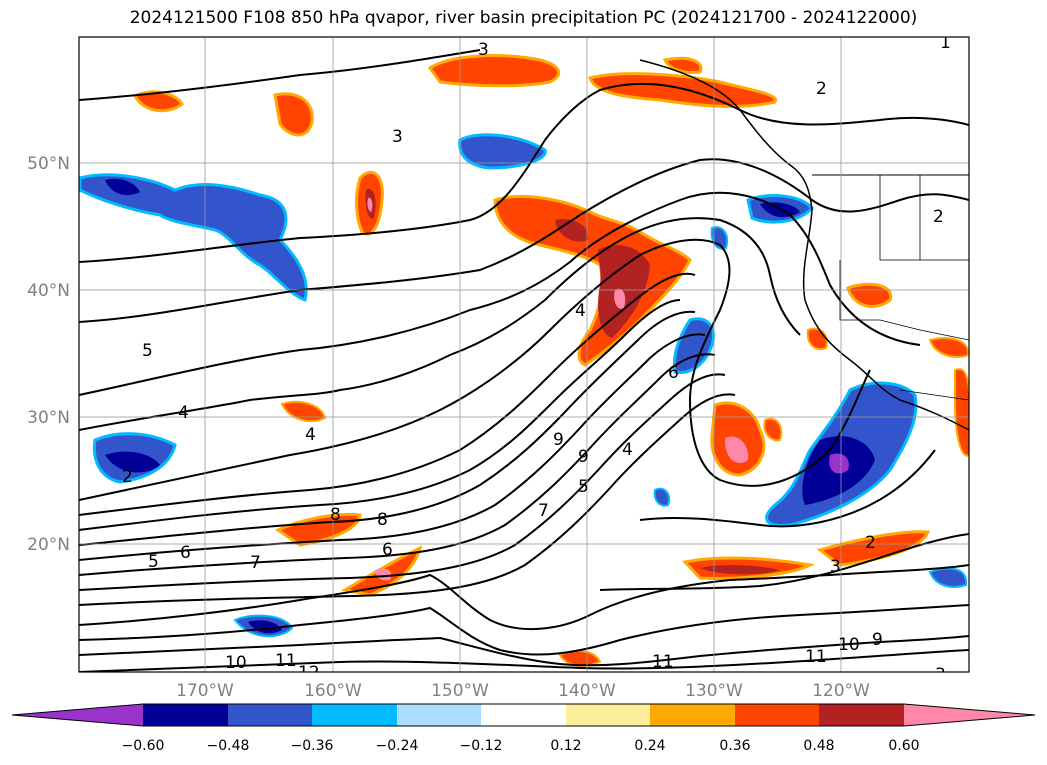 Image resolution: width=1047 pixels, height=765 pixels. Describe the element at coordinates (397, 746) in the screenshot. I see `colorbar-tick-label: −0.24` at that location.